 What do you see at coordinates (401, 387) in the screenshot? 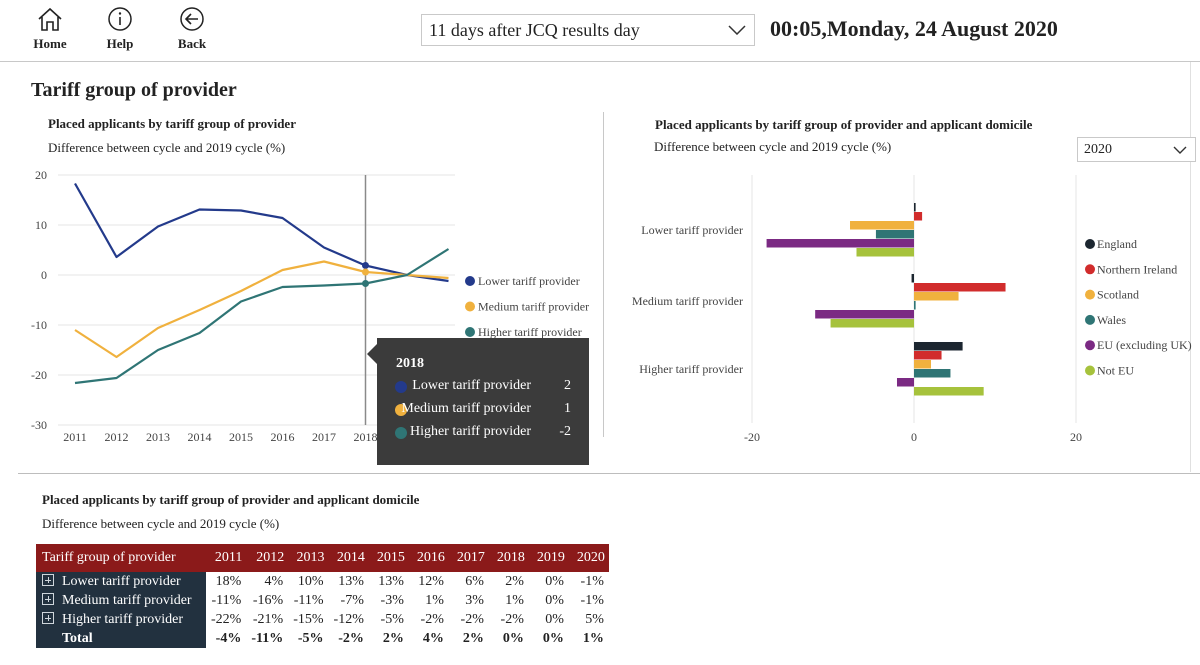
I see `tooltip-lower-marker` at bounding box center [401, 387].